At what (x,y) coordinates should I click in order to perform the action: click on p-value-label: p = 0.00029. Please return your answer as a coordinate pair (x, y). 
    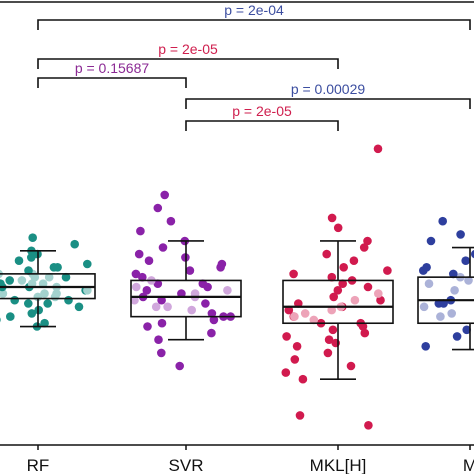
    Looking at the image, I should click on (328, 89).